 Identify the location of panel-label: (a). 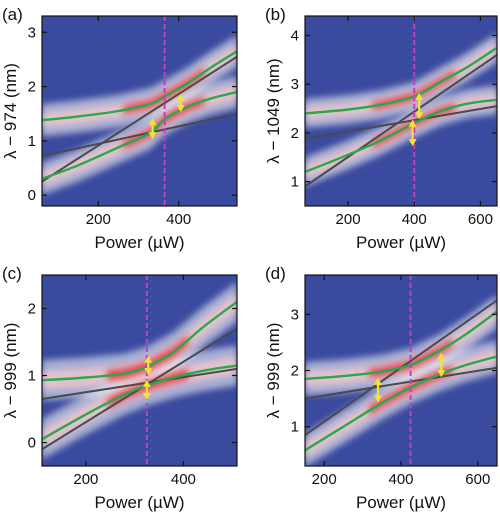
(12, 14).